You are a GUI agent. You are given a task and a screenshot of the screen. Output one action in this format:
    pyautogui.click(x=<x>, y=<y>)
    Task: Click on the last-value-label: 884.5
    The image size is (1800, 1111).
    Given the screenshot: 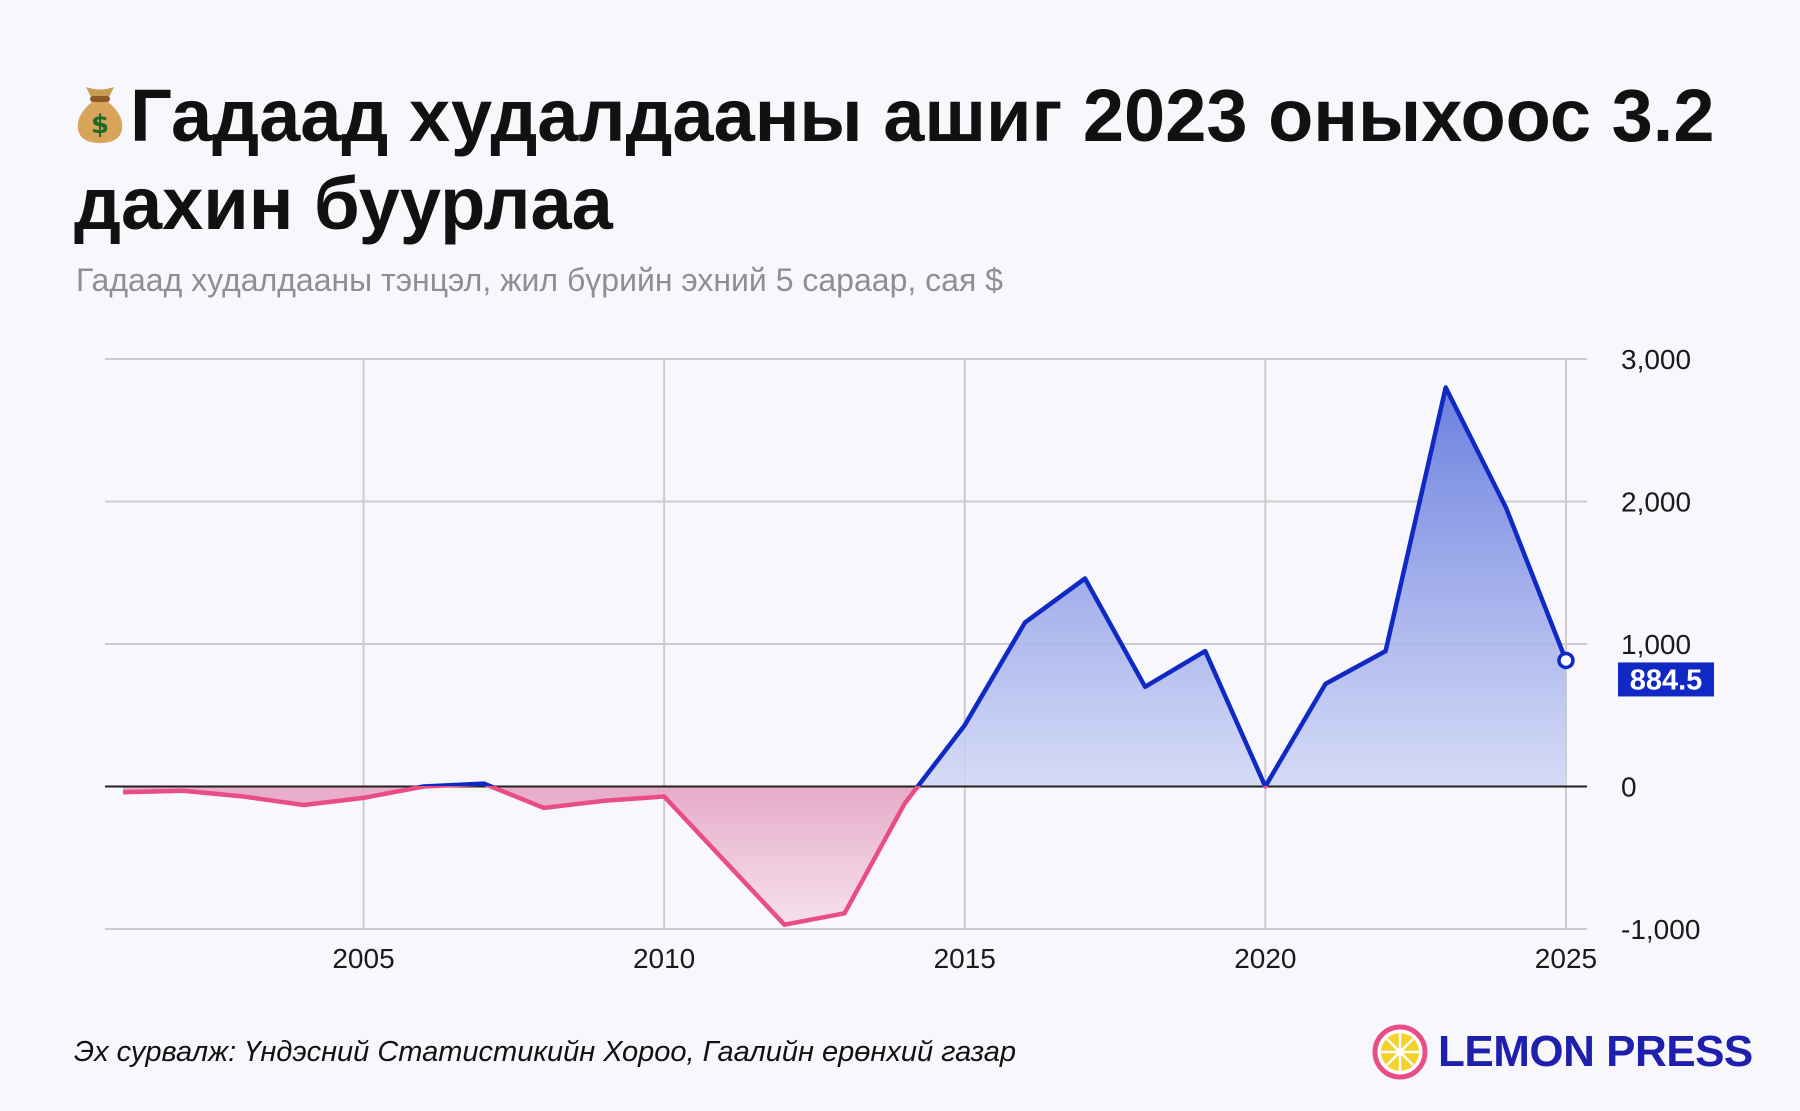 What is the action you would take?
    pyautogui.click(x=1666, y=680)
    